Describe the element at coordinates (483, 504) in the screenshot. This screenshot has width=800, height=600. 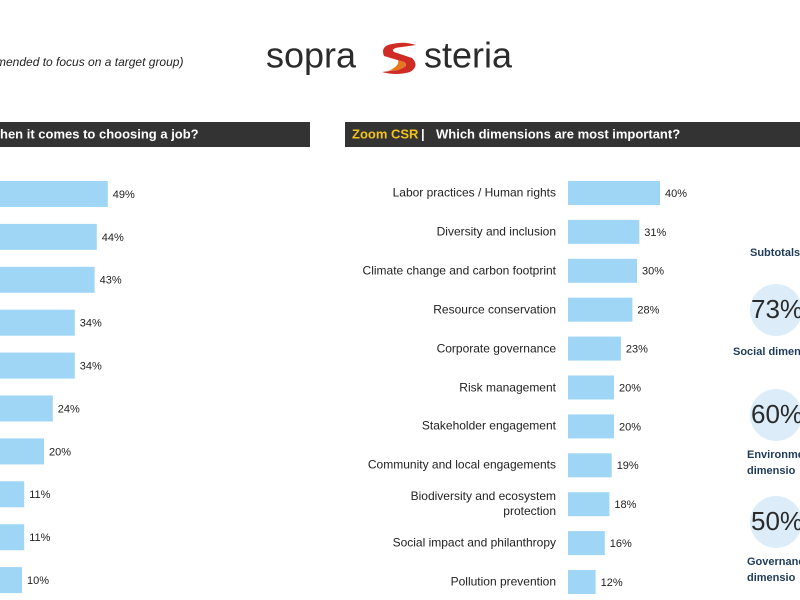
I see `category-label: Biodiversity and ecosystem protection` at that location.